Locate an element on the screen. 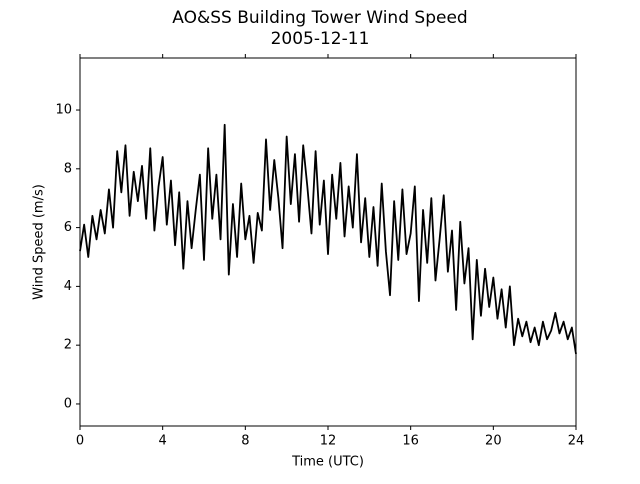 The height and width of the screenshot is (484, 640). y-tick-label: 10 is located at coordinates (63, 110).